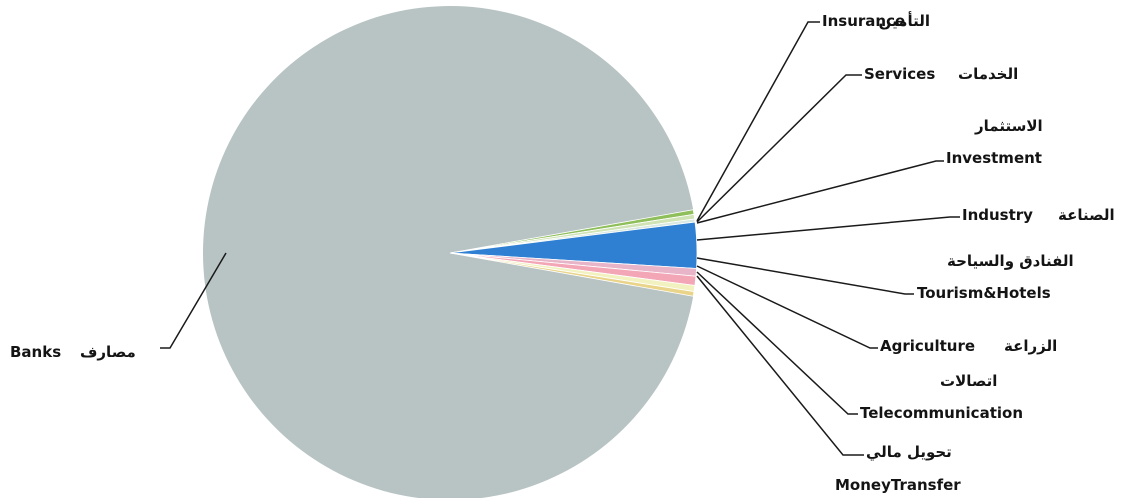  I want to click on label-industry: Industry الصناعة, so click(1038, 215).